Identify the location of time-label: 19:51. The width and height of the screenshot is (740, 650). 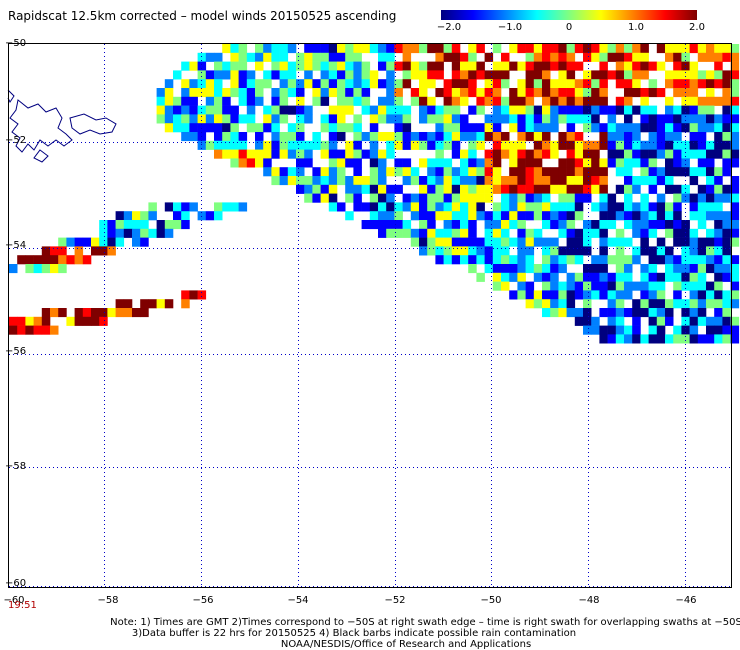
(22, 605).